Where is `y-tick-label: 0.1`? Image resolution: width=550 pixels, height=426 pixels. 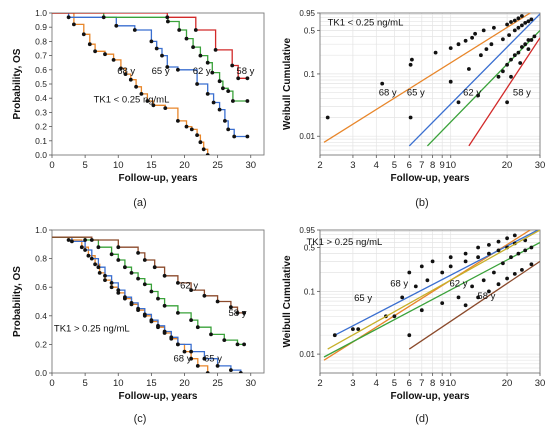
y-tick-label: 0.1 is located at coordinates (41, 141).